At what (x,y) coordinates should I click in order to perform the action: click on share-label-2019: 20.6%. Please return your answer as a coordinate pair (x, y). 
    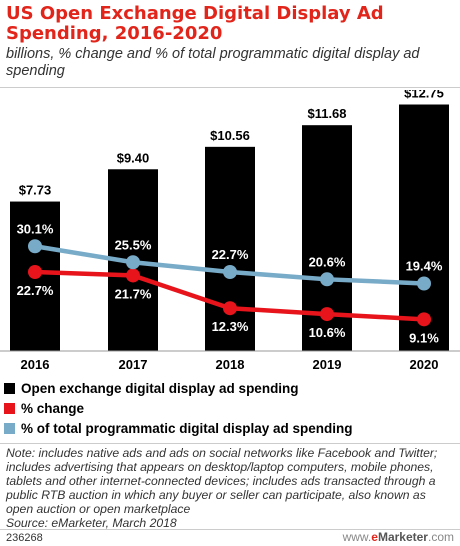
    Looking at the image, I should click on (327, 261).